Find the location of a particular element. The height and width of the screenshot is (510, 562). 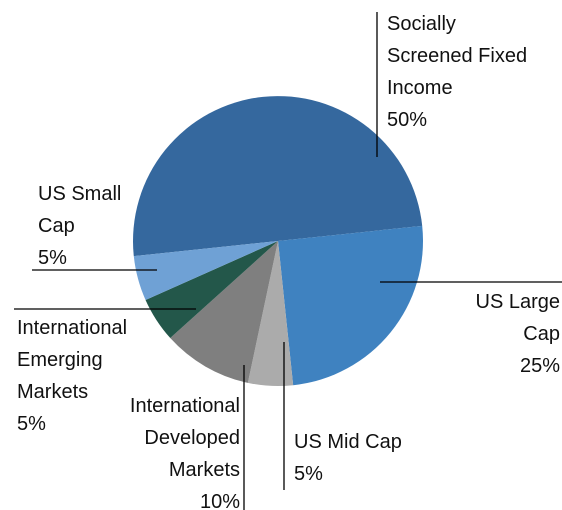

category-name: Socially Screened Fixed Income is located at coordinates (457, 56).